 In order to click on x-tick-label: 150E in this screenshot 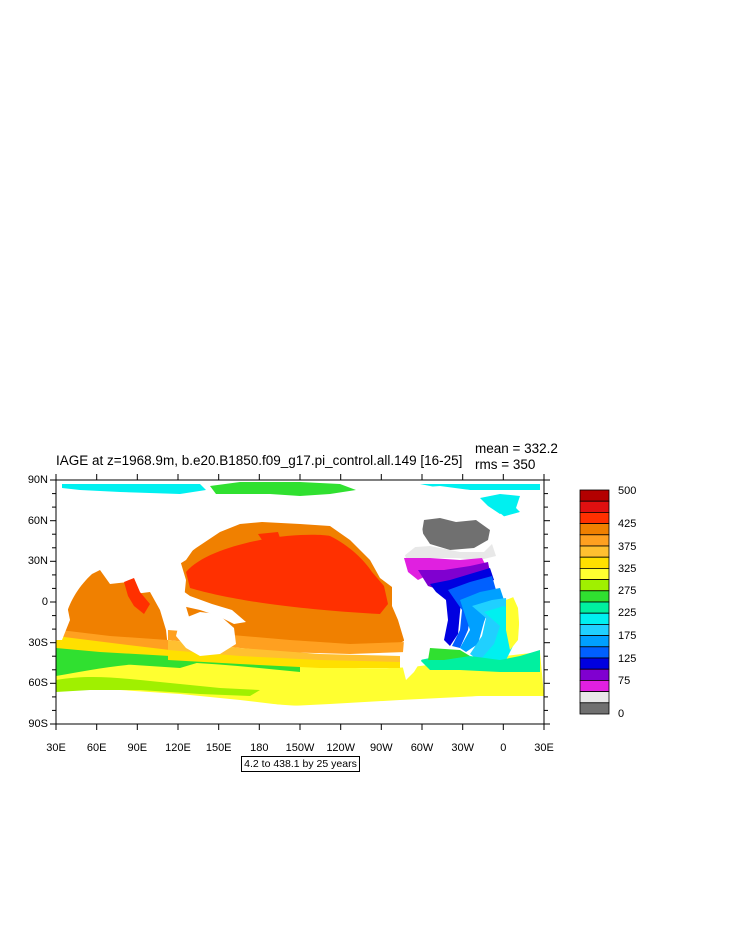, I will do `click(218, 748)`.